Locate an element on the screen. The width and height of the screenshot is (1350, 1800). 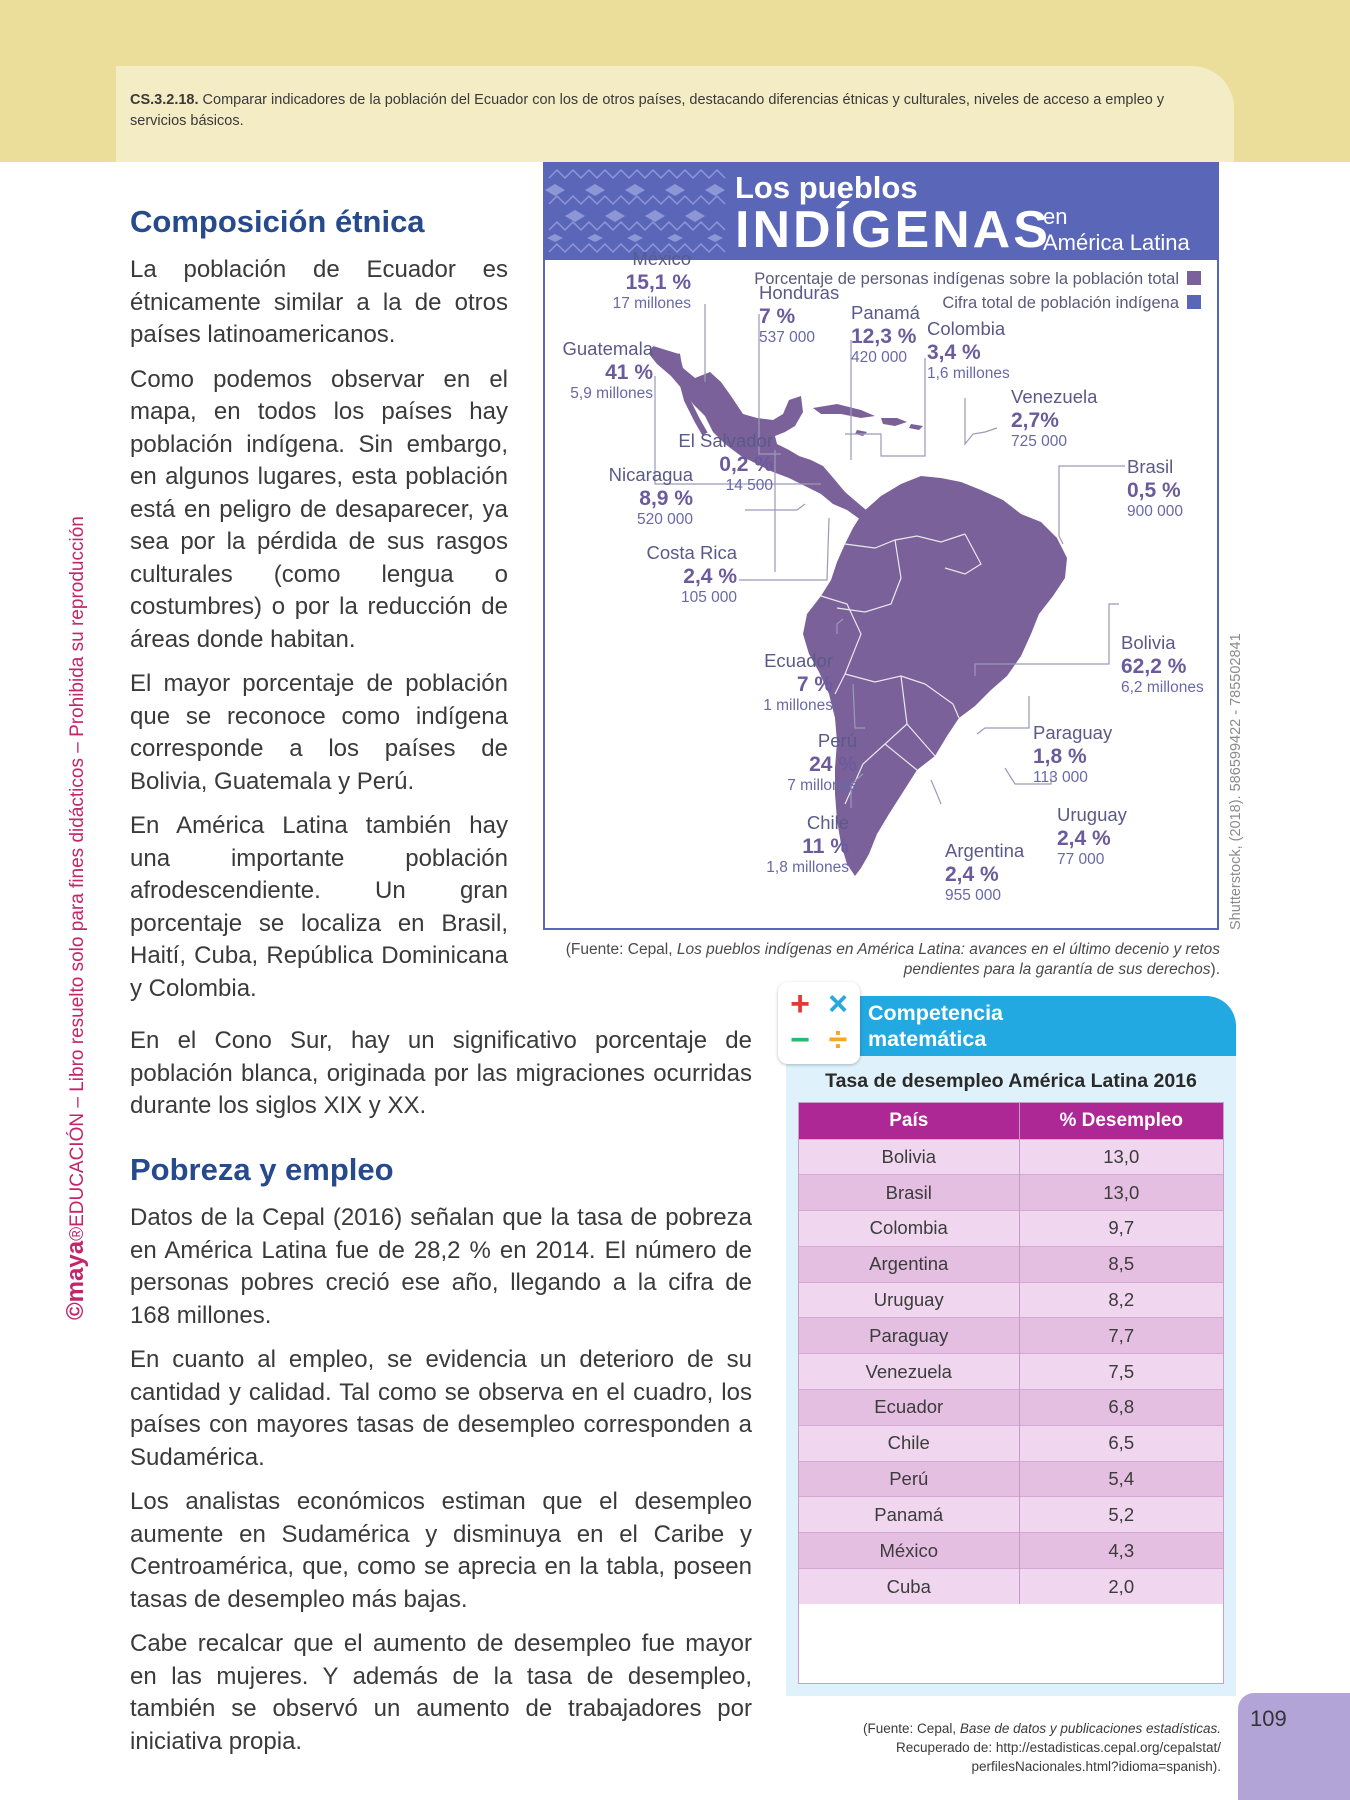
cell-country: Paraguay is located at coordinates (909, 1335).